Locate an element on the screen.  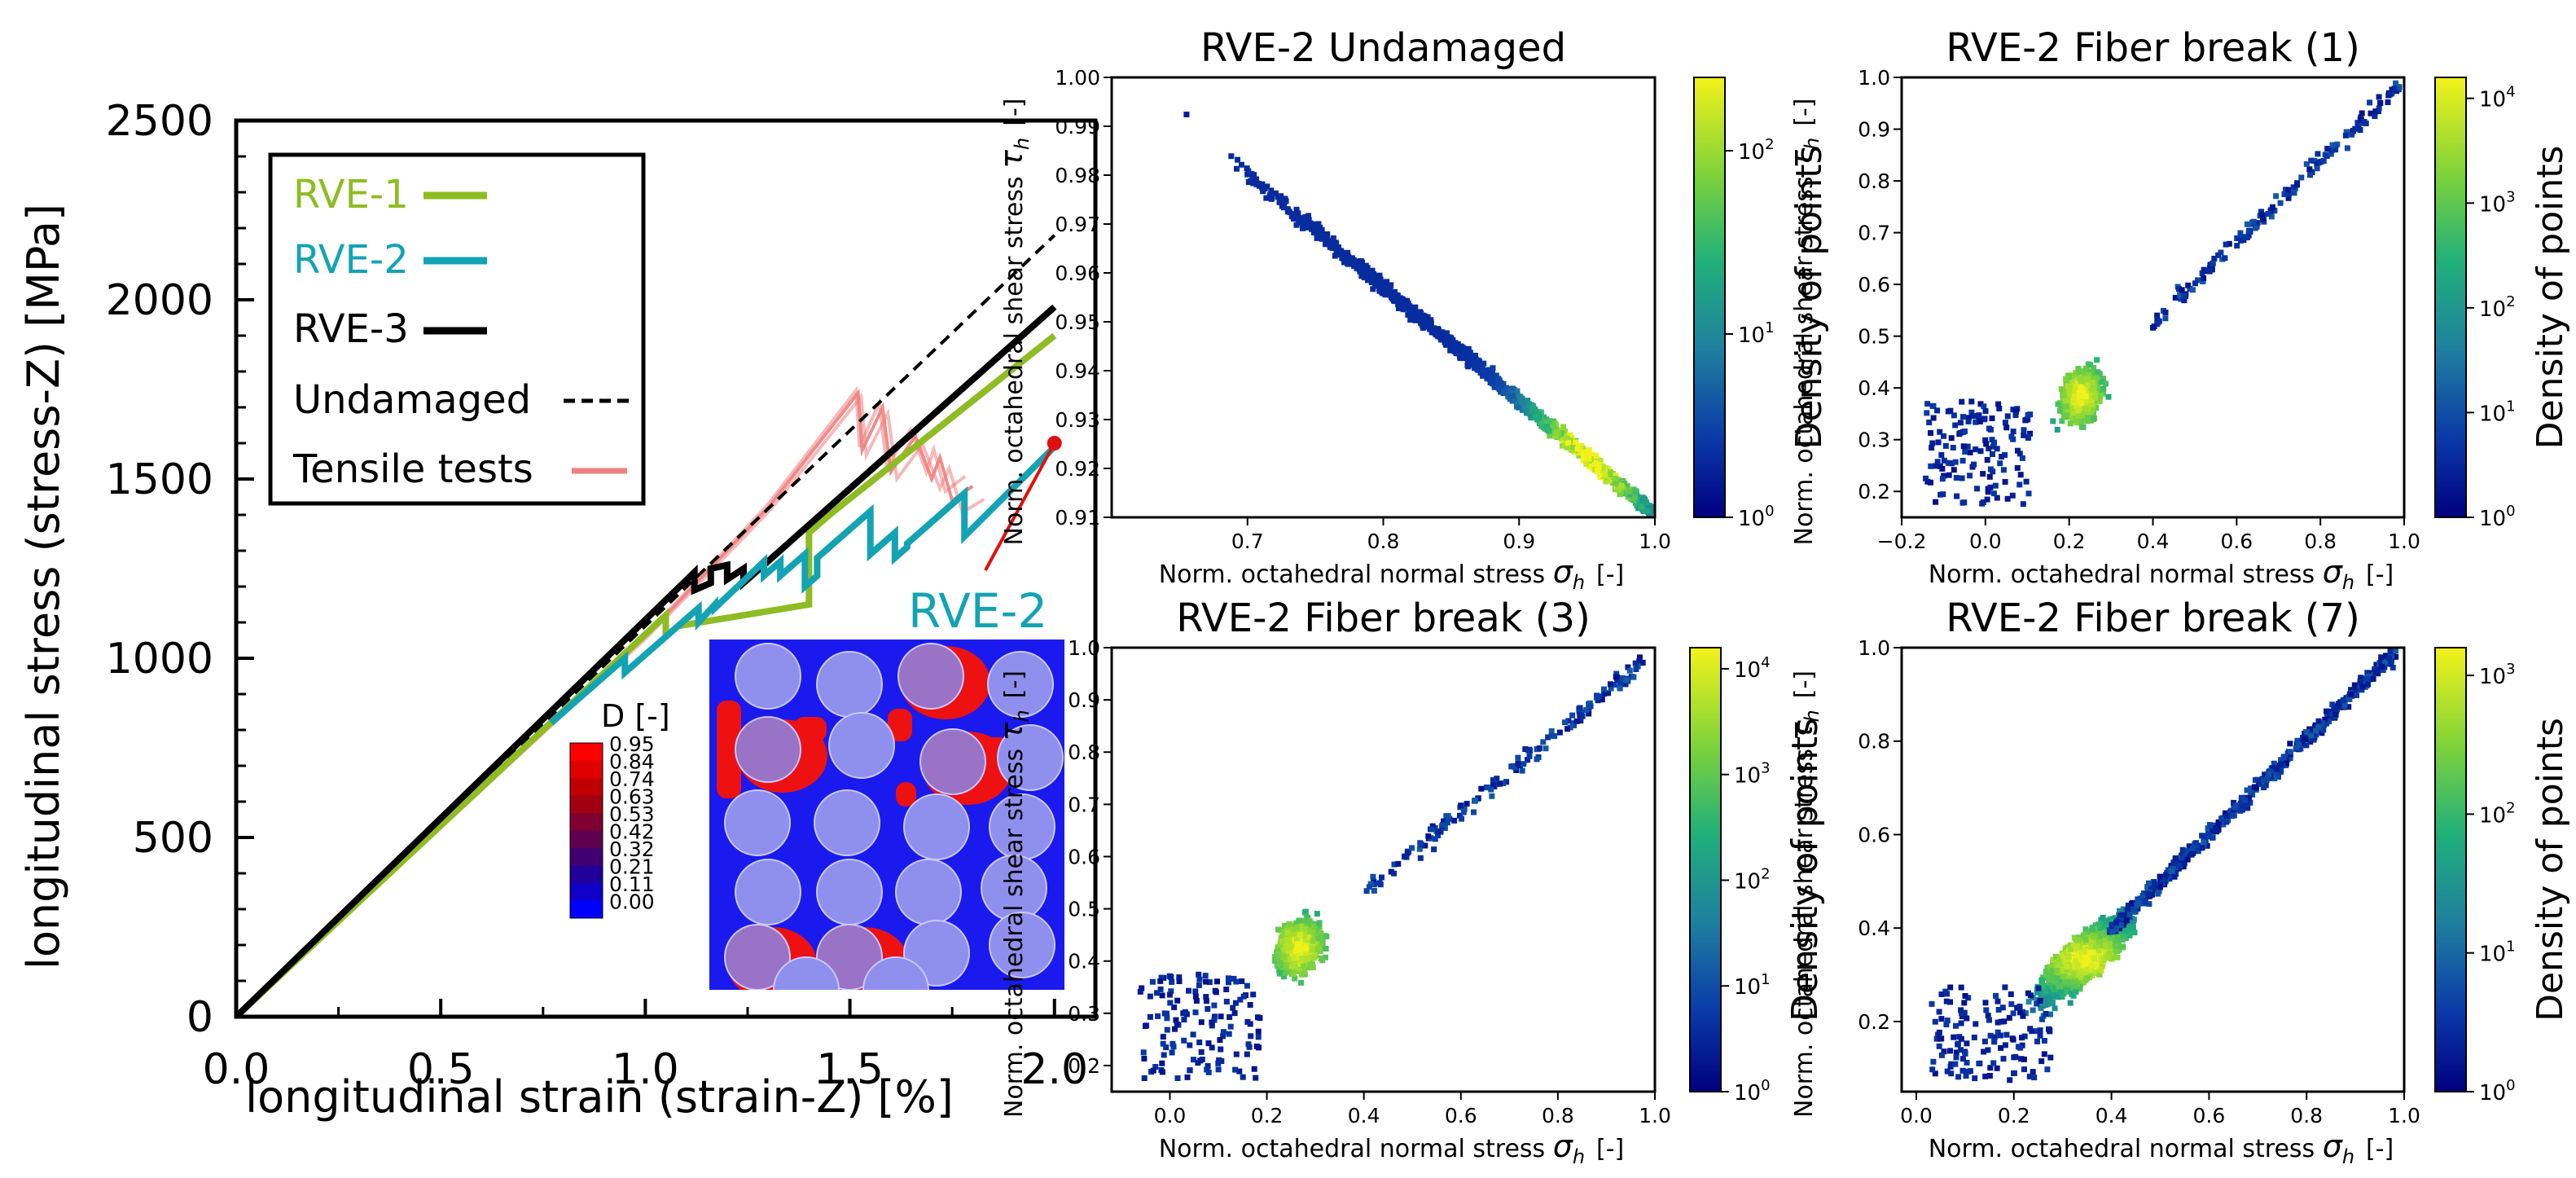
heatmap-ytick-label: 0.2 is located at coordinates (1874, 491).